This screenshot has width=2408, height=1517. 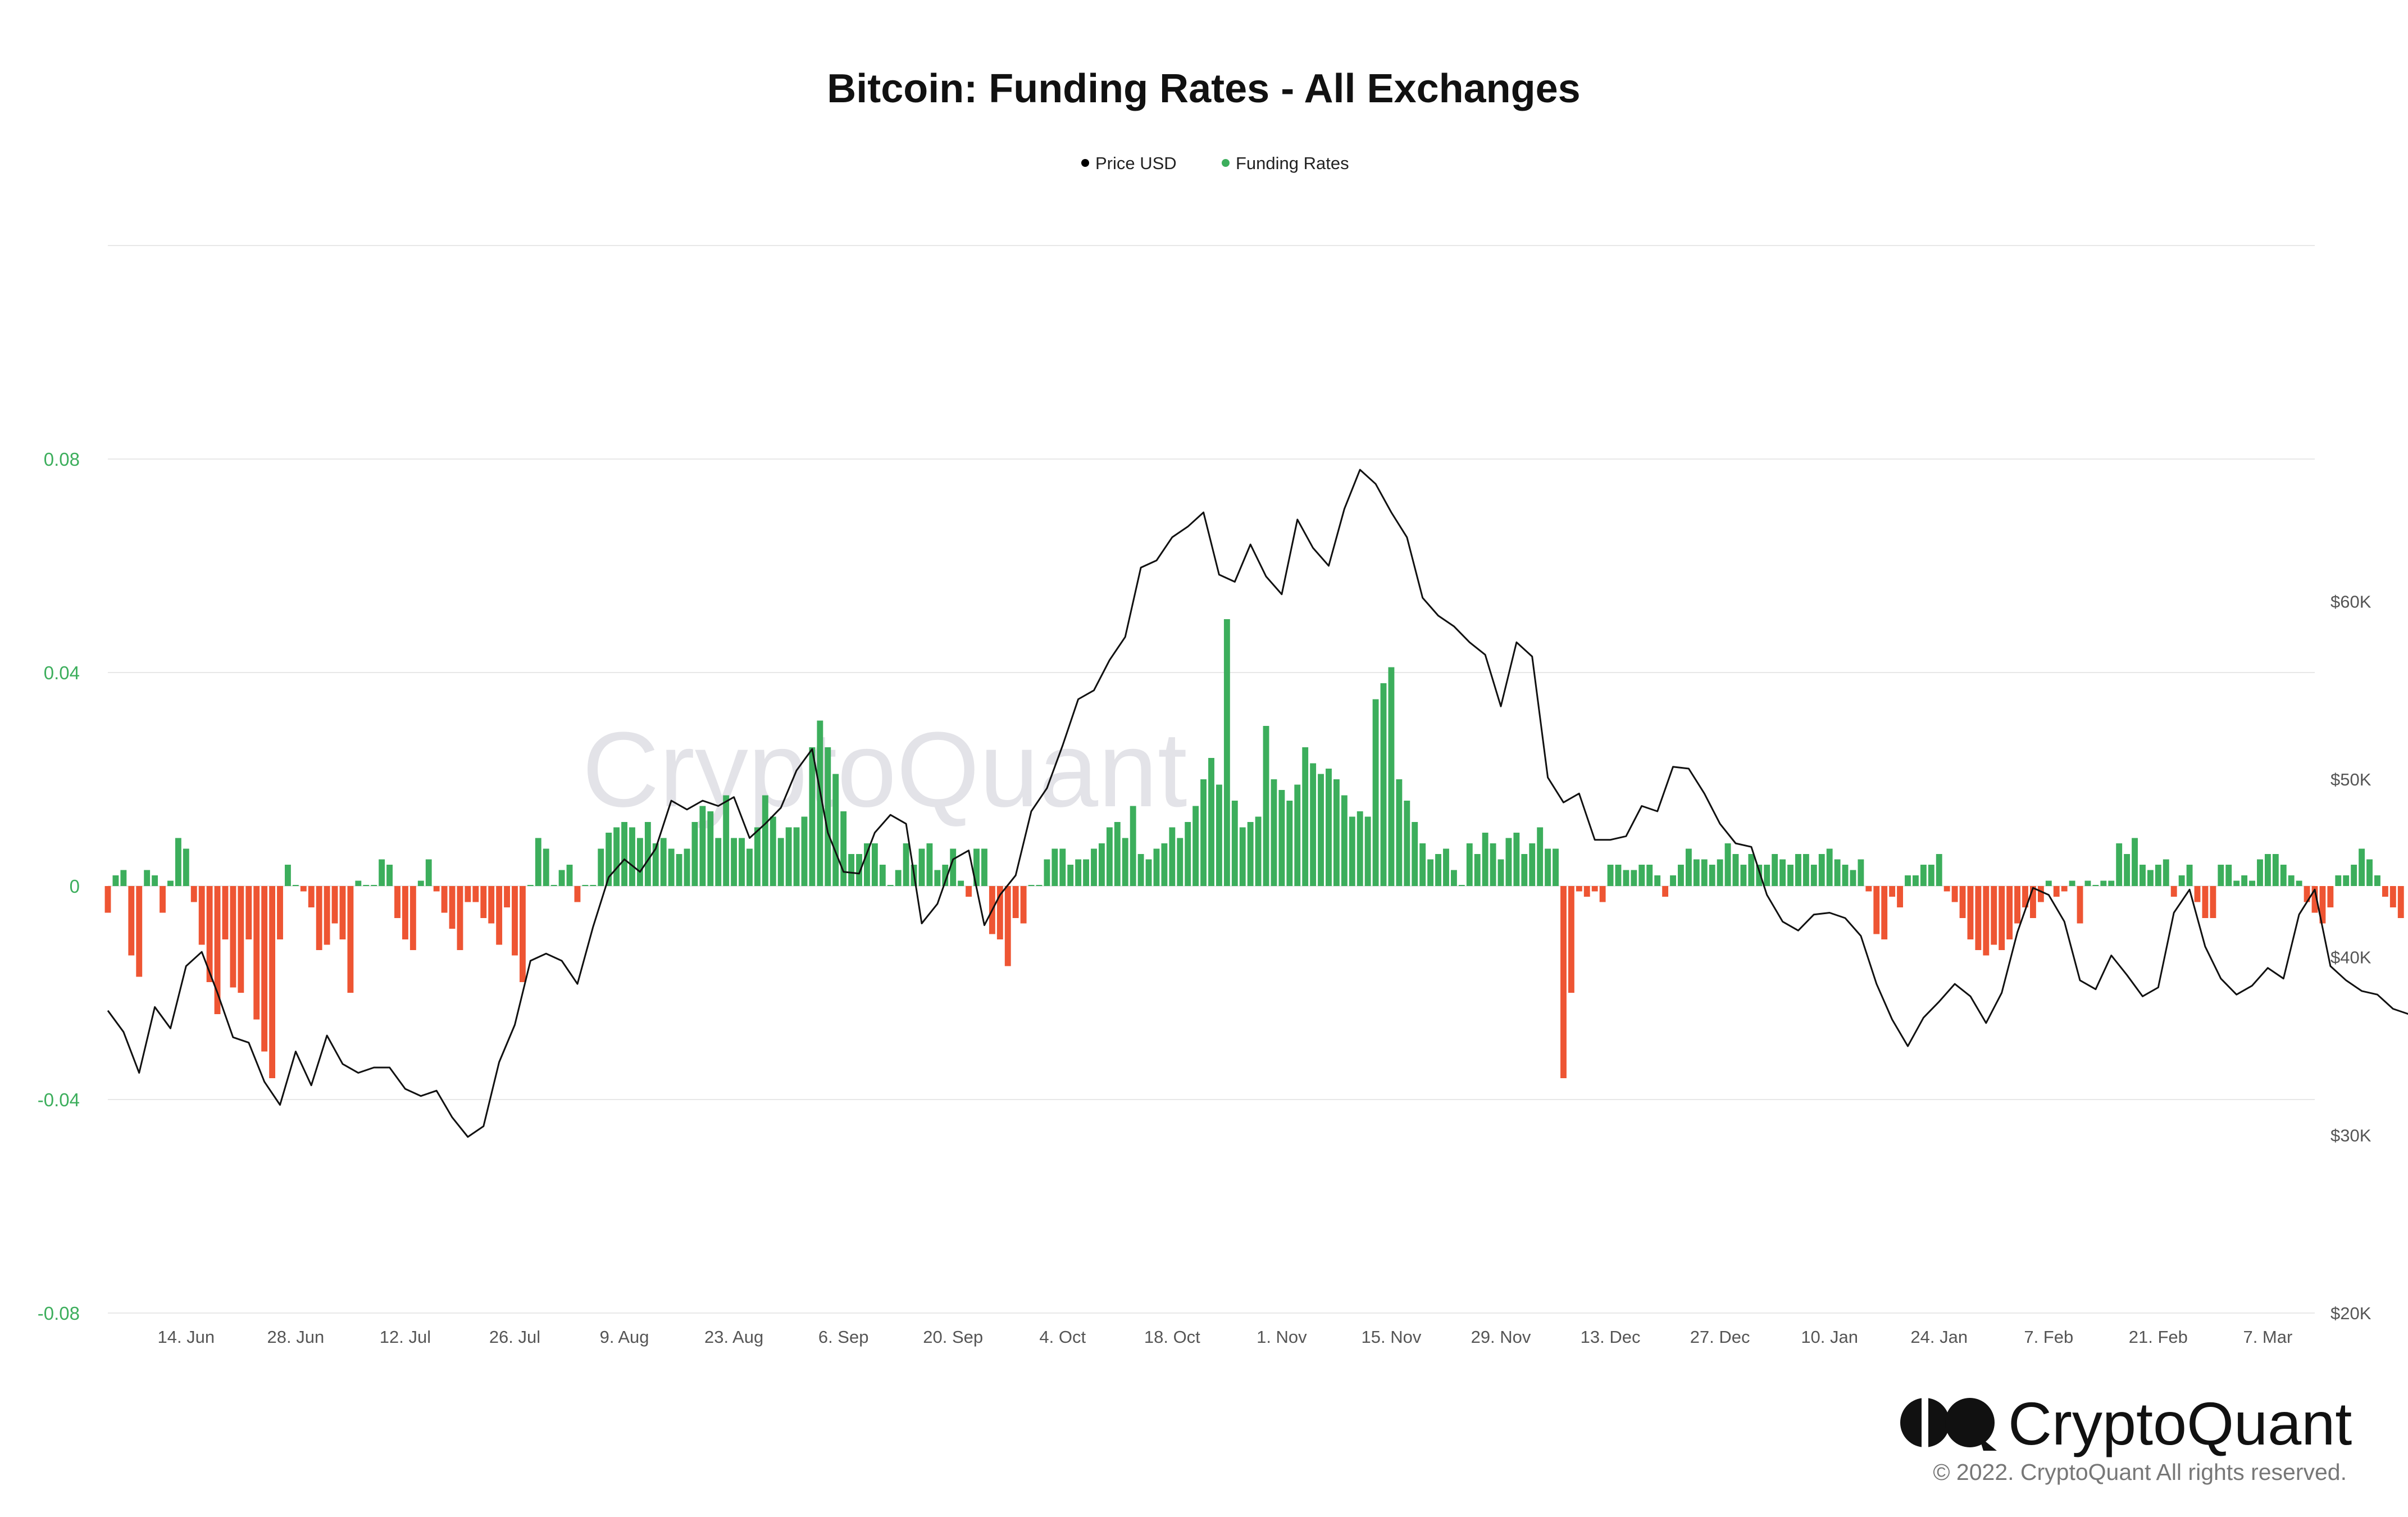 What do you see at coordinates (296, 1337) in the screenshot?
I see `x-tick-label: 28. Jun` at bounding box center [296, 1337].